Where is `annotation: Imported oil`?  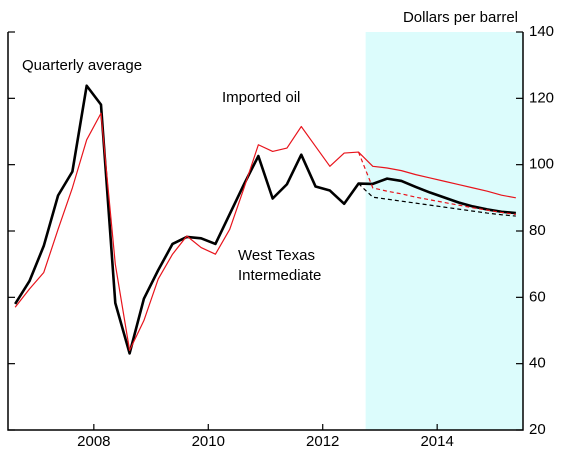
annotation: Imported oil is located at coordinates (261, 97).